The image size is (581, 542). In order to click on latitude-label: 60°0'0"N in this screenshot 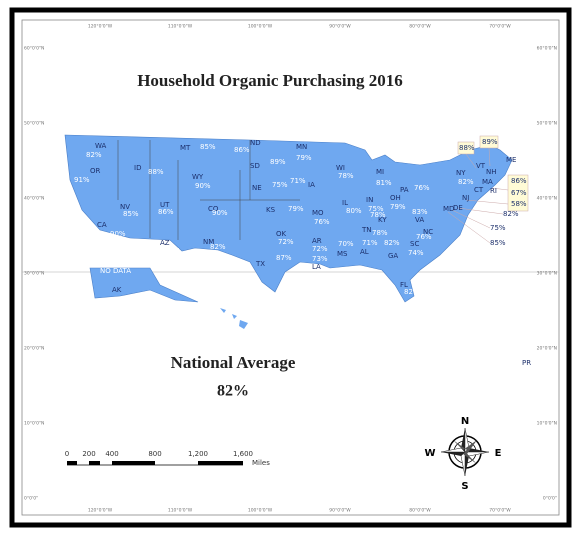, I will do `click(547, 49)`.